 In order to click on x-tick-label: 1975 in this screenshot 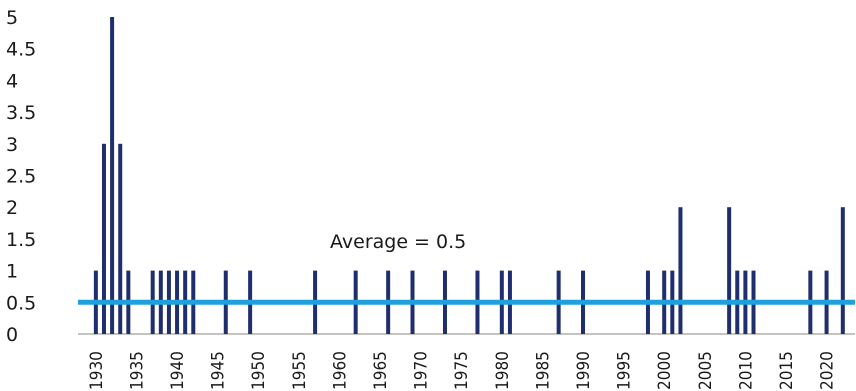, I will do `click(462, 370)`.